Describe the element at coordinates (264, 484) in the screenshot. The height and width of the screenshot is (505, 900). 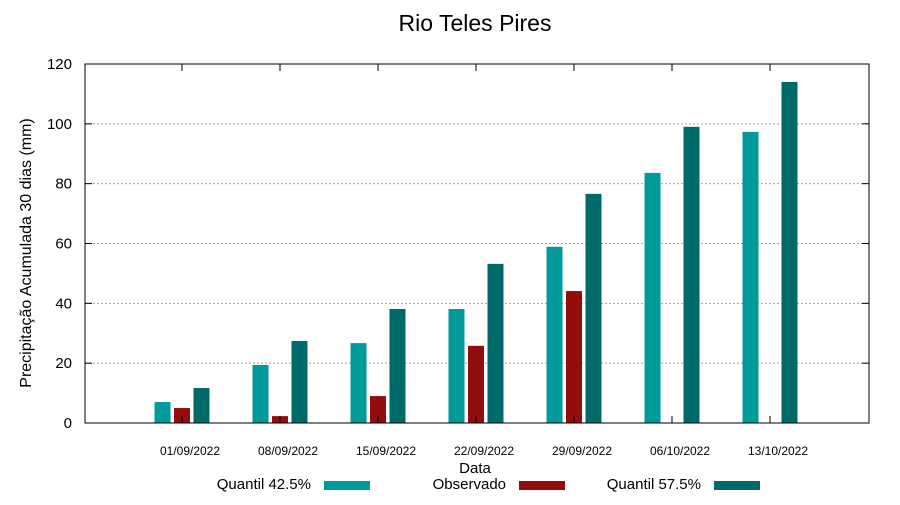
I see `legend-label: Quantil 42.5%` at that location.